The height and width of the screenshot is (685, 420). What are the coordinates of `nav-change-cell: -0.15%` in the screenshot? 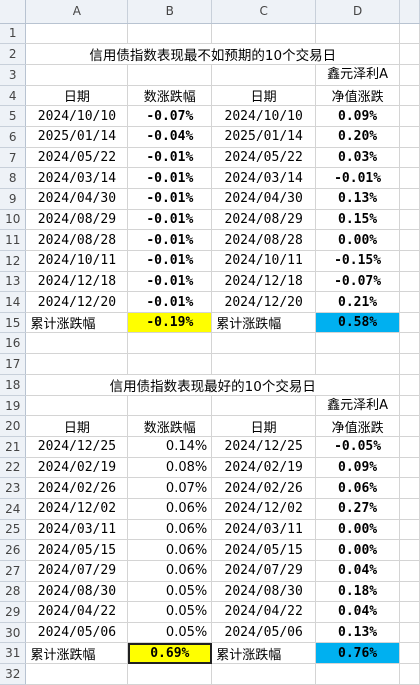 It's located at (358, 261).